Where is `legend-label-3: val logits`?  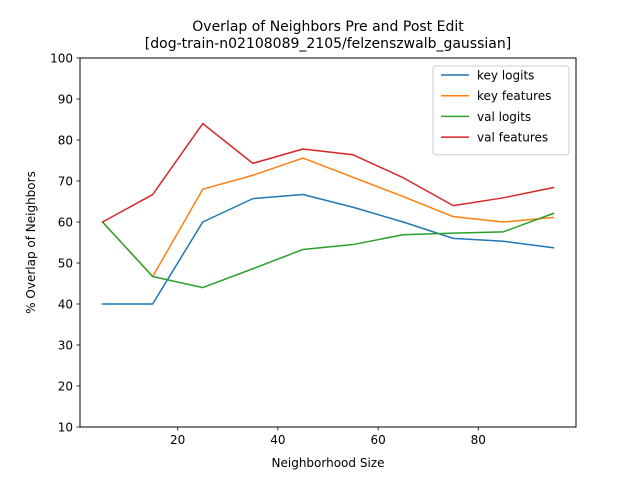
legend-label-3: val logits is located at coordinates (504, 117).